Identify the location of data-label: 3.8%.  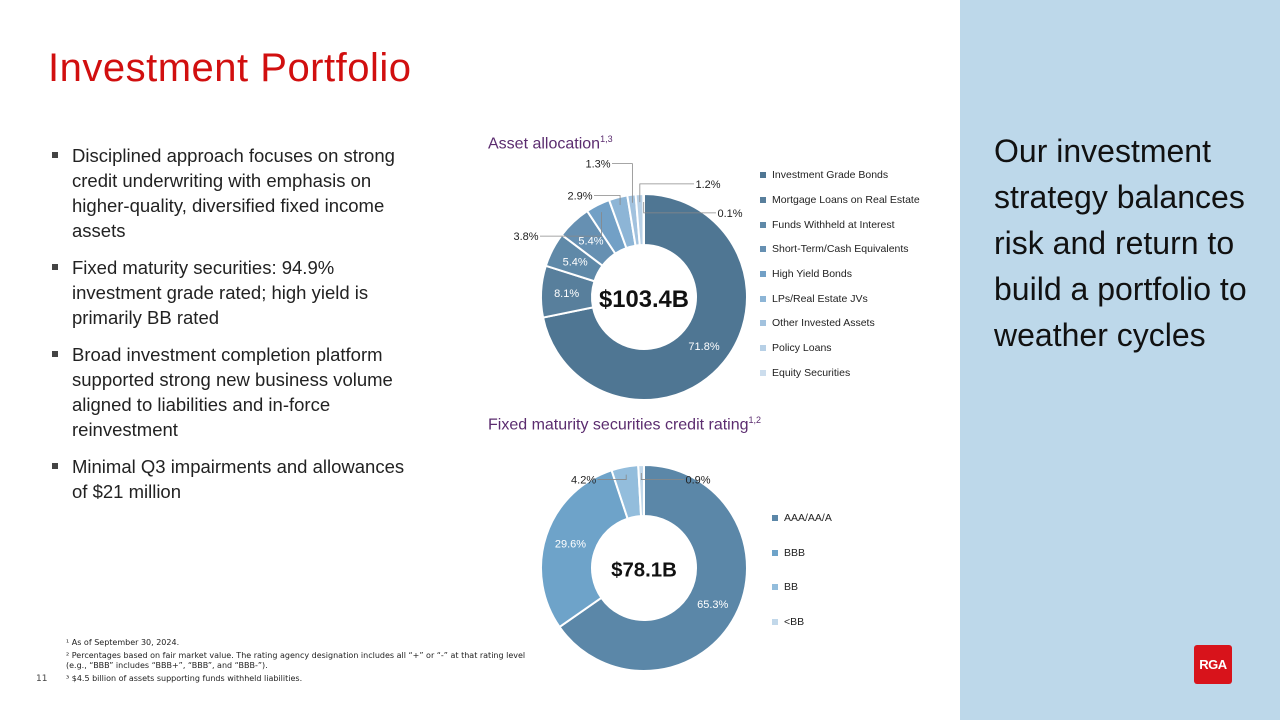
(525, 237).